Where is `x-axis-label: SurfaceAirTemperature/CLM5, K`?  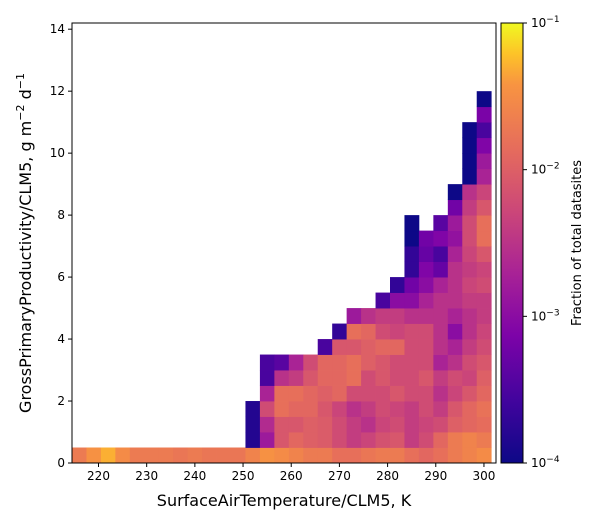 x-axis-label: SurfaceAirTemperature/CLM5, K is located at coordinates (284, 500).